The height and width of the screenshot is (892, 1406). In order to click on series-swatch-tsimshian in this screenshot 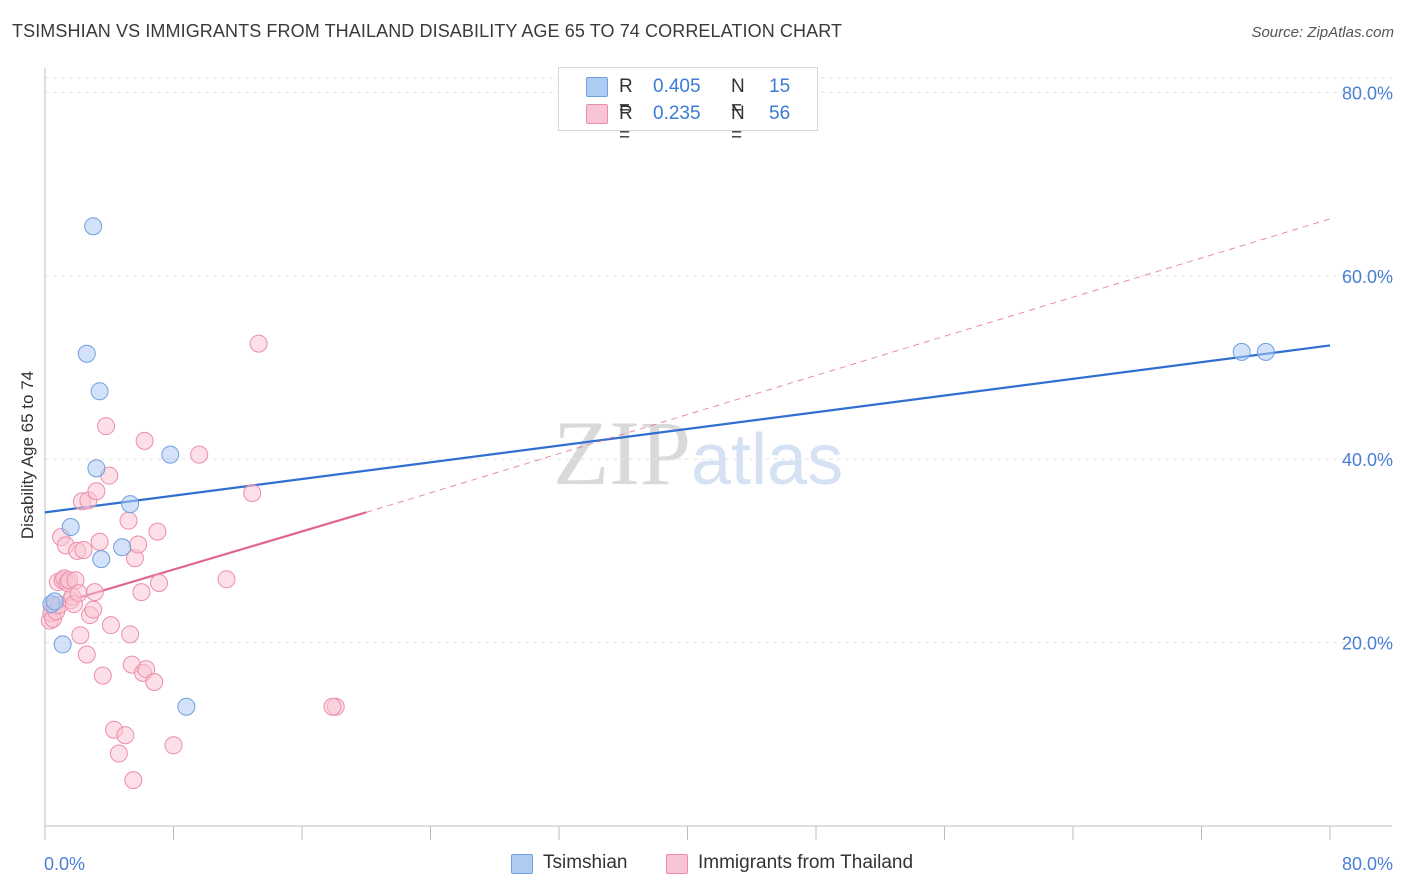, I will do `click(522, 864)`.